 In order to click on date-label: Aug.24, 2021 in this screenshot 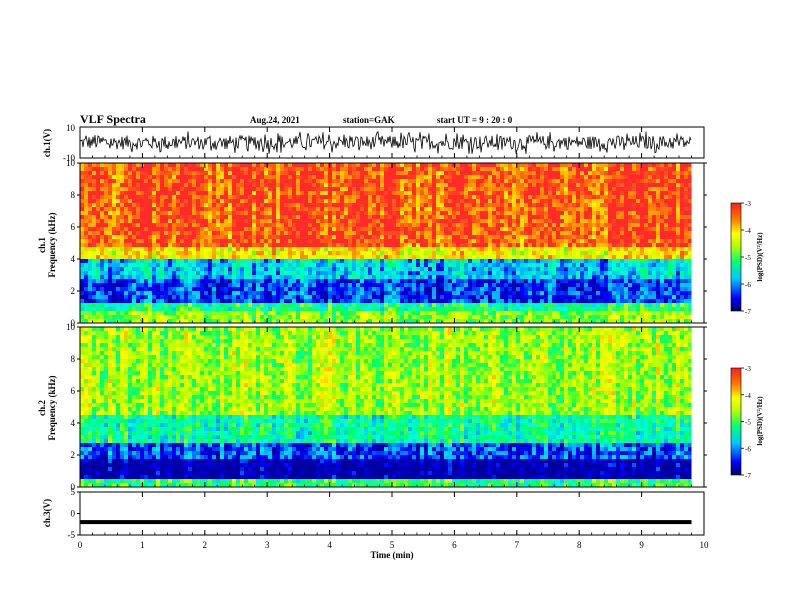, I will do `click(275, 120)`.